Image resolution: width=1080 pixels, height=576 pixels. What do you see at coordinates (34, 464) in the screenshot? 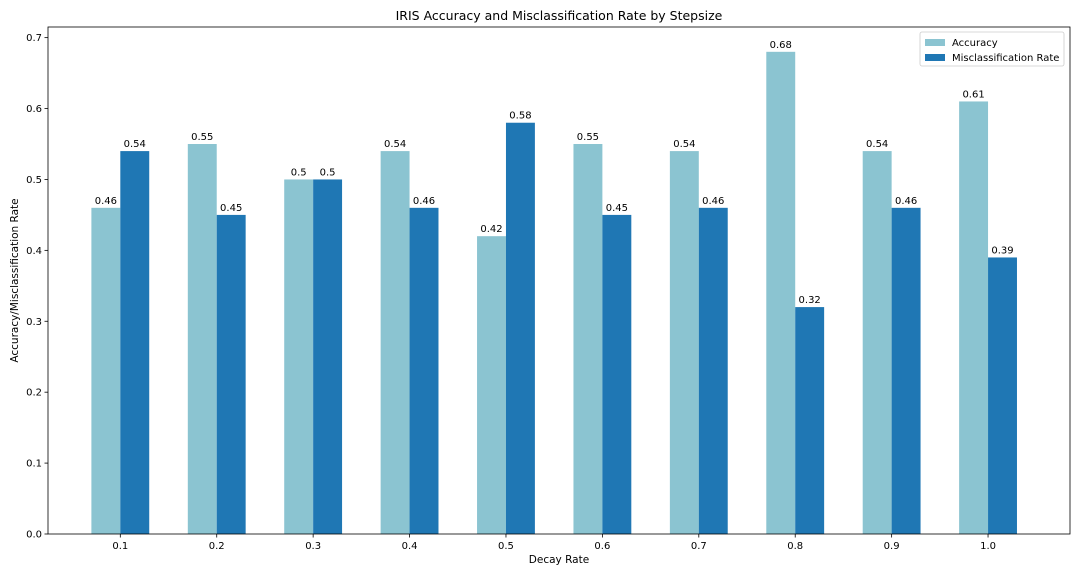
I see `y-tick-label: 0.1` at bounding box center [34, 464].